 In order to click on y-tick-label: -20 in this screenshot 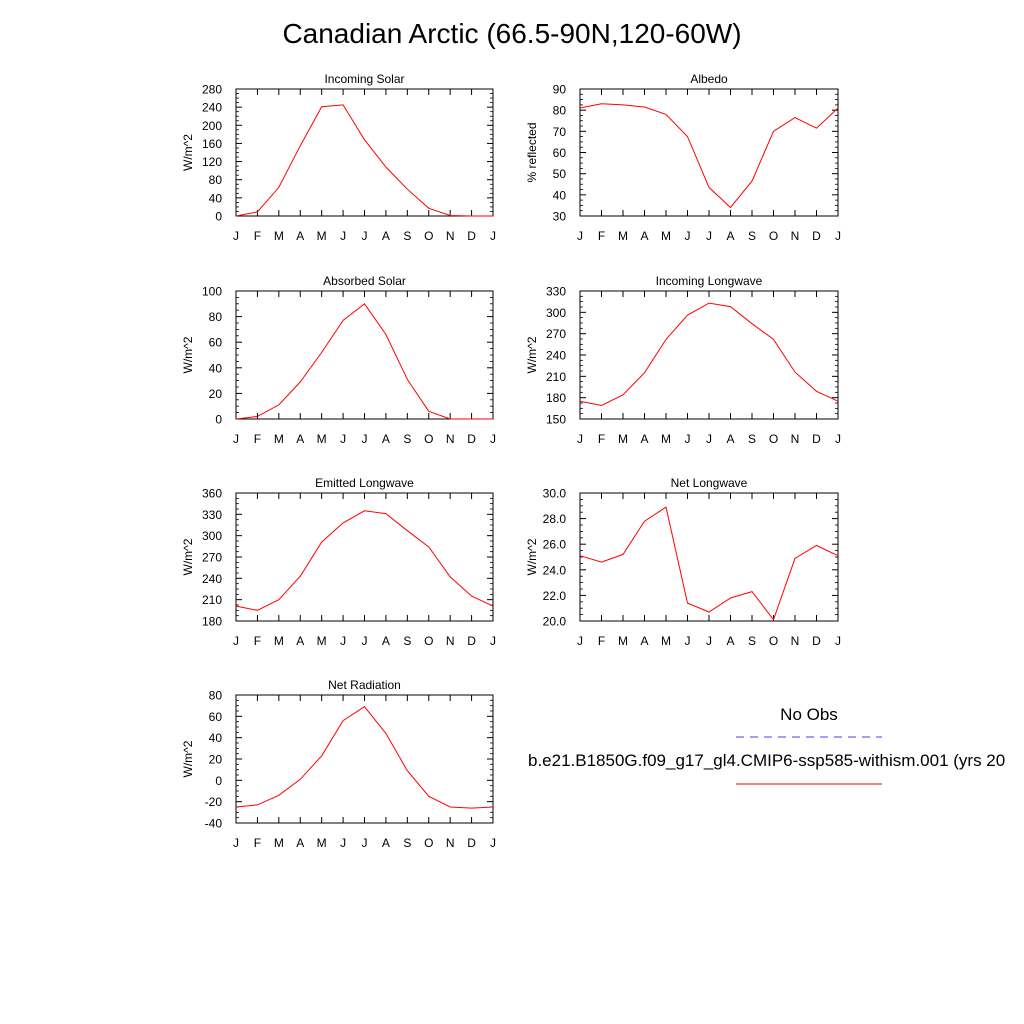, I will do `click(214, 802)`.